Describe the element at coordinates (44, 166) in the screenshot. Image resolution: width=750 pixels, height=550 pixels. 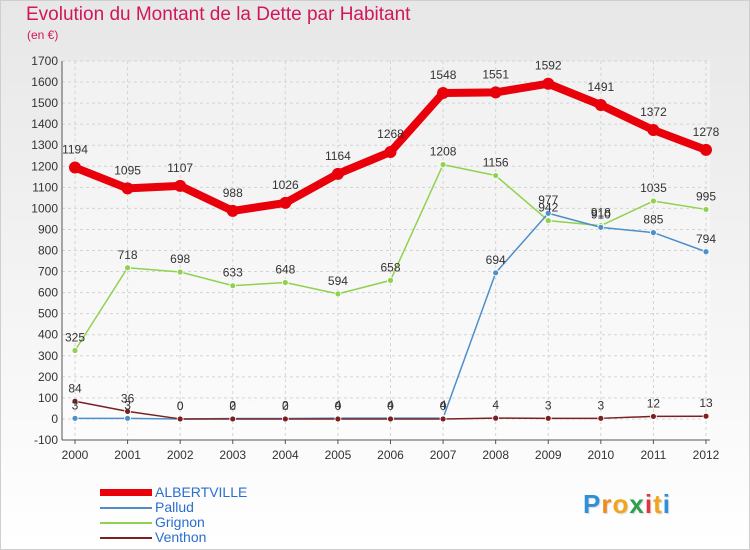
I see `y-tick-label: 1200` at that location.